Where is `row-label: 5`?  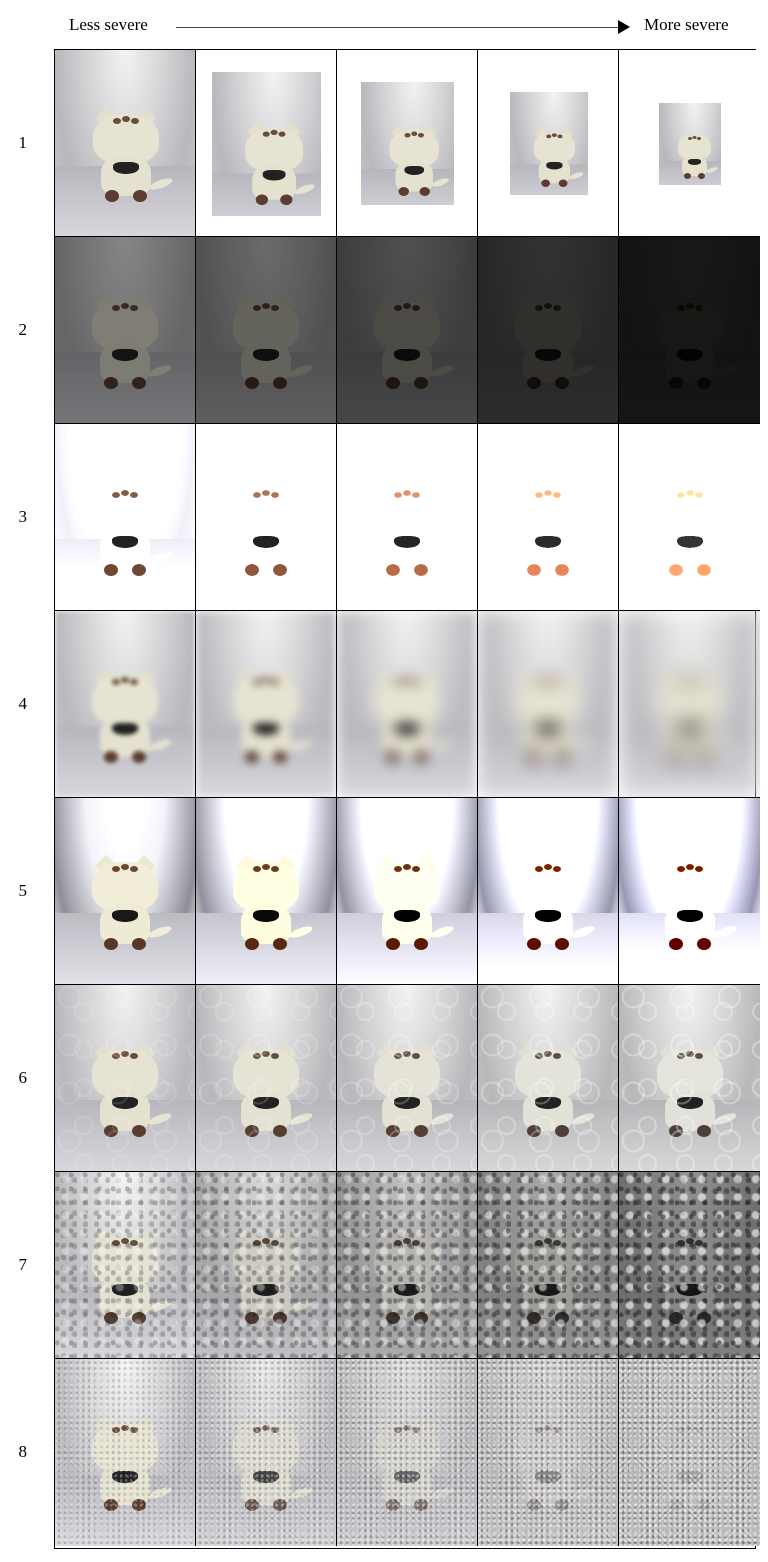 row-label: 5 is located at coordinates (23, 890).